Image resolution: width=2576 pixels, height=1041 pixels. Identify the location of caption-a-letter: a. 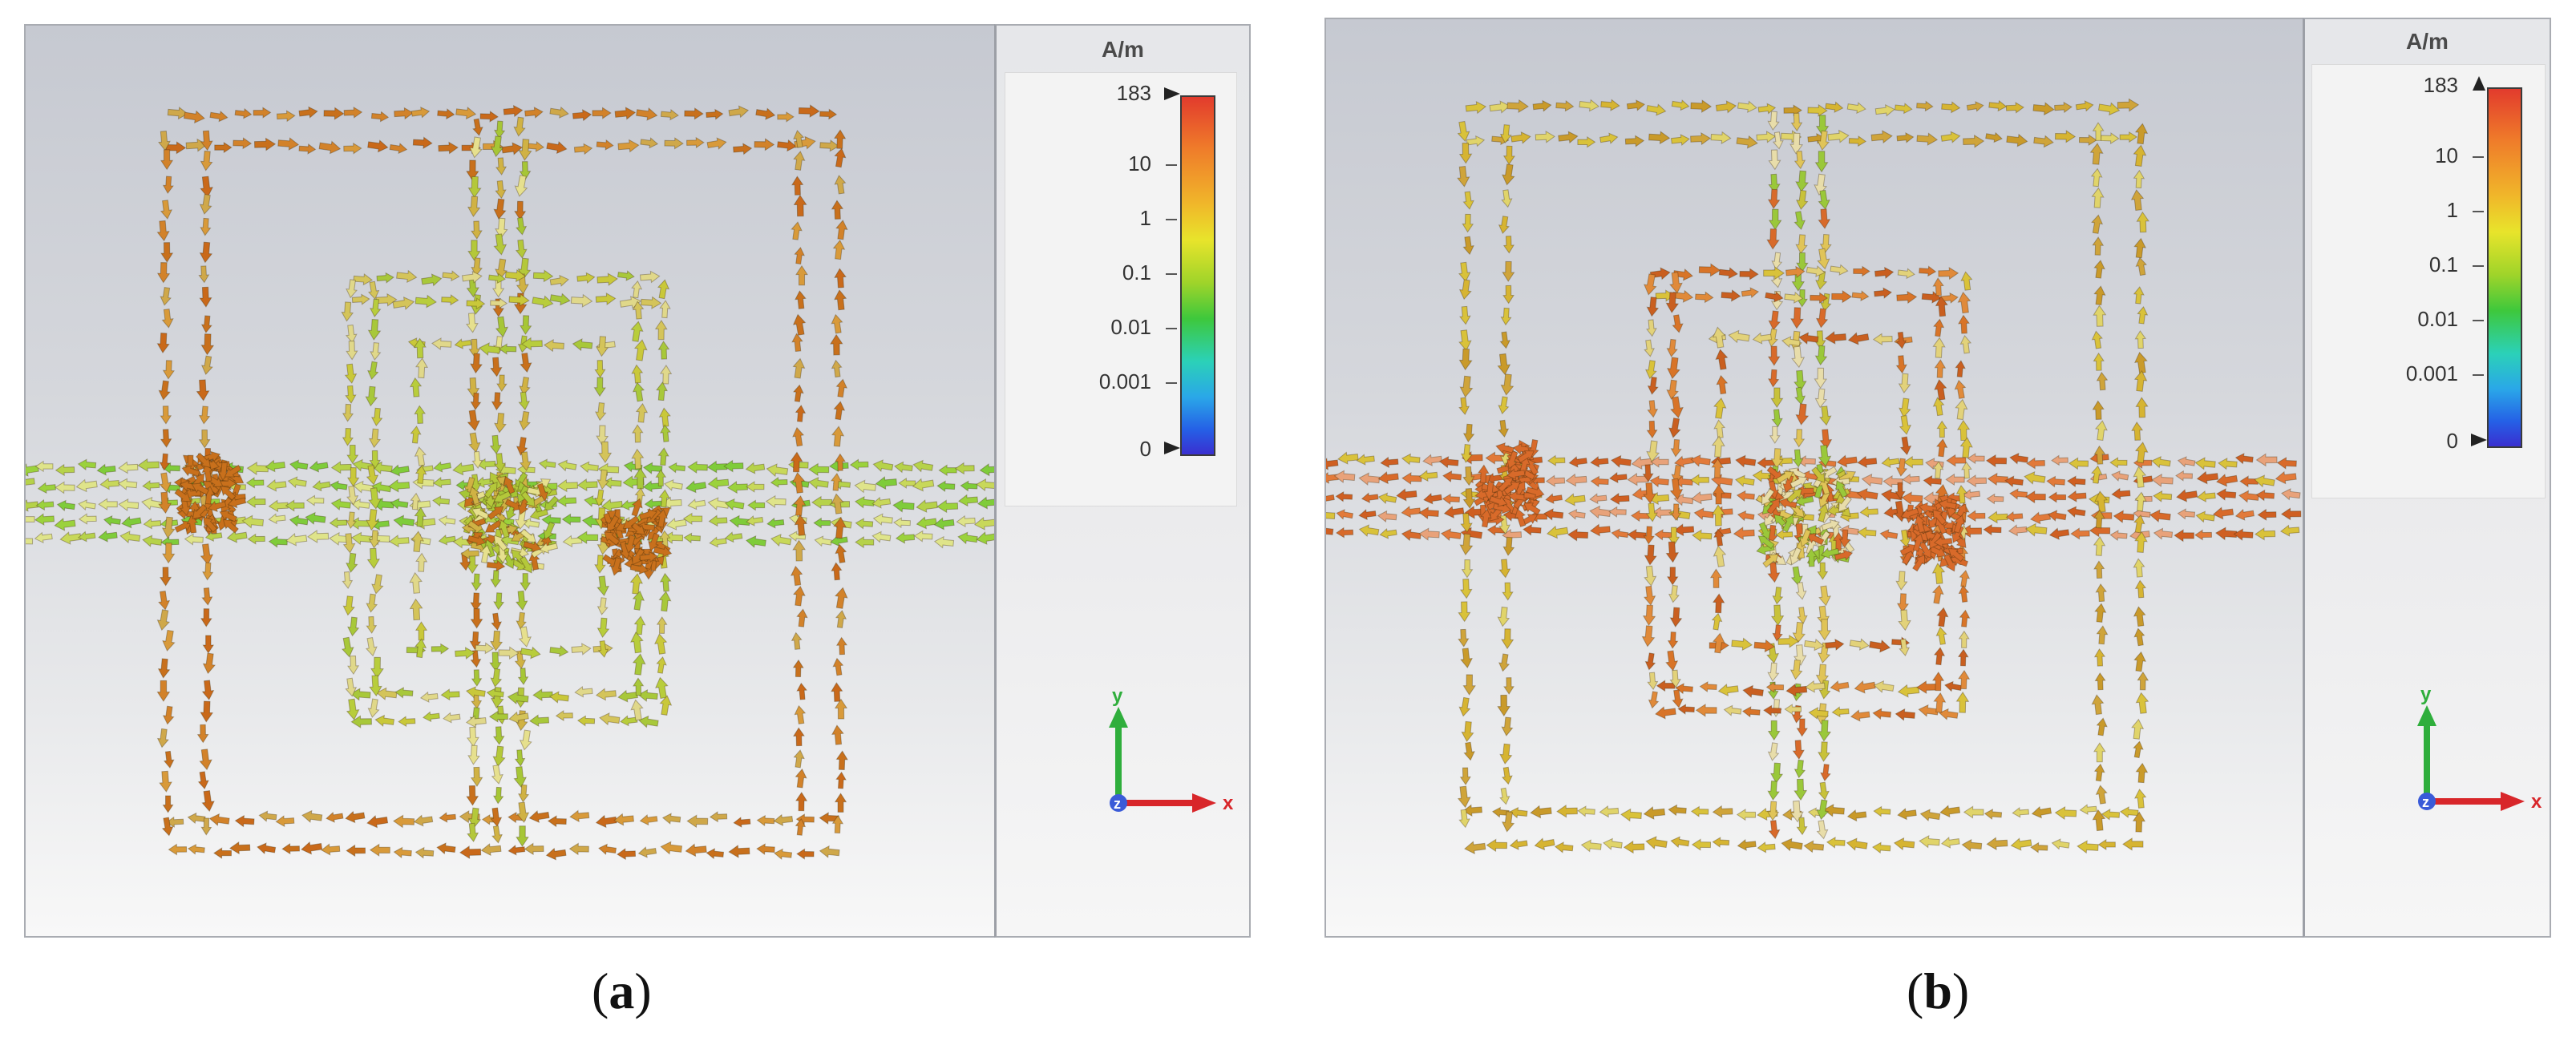
(622, 990).